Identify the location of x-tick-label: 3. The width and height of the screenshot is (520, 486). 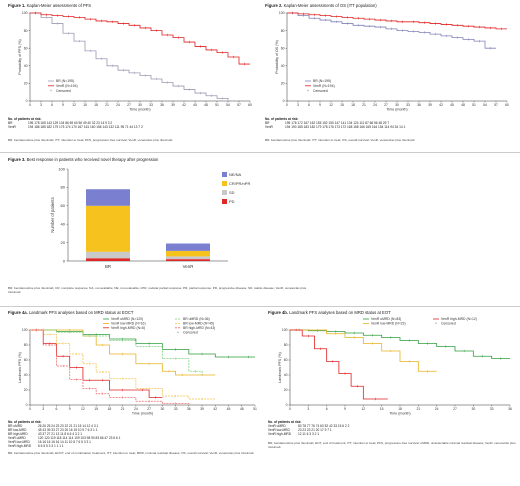
(308, 409).